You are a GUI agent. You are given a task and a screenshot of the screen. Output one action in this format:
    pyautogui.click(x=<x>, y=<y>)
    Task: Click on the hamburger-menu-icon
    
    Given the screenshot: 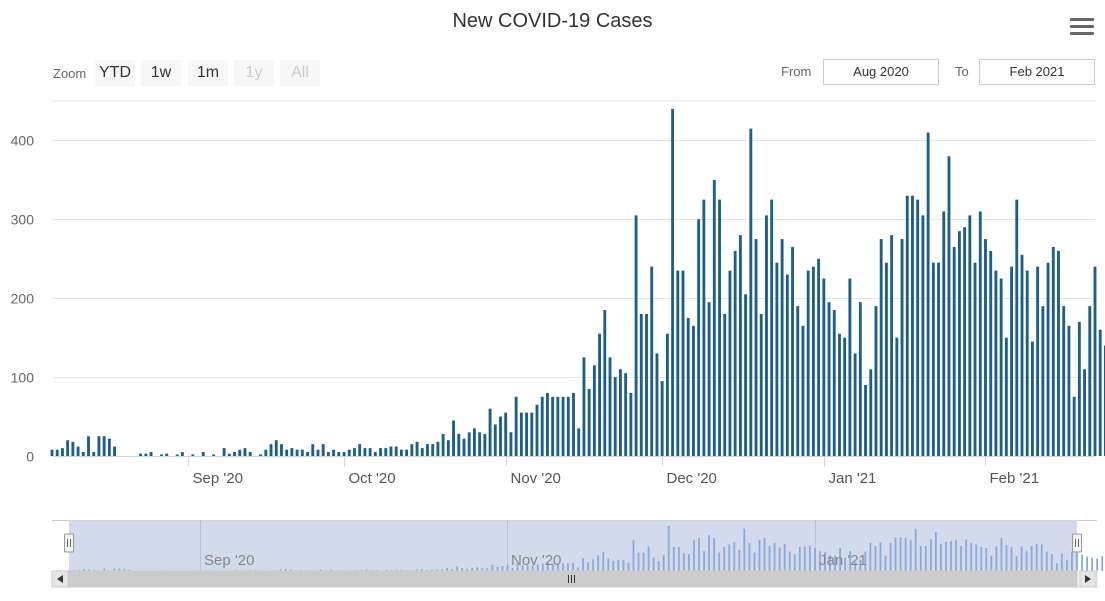 What is the action you would take?
    pyautogui.click(x=1082, y=28)
    